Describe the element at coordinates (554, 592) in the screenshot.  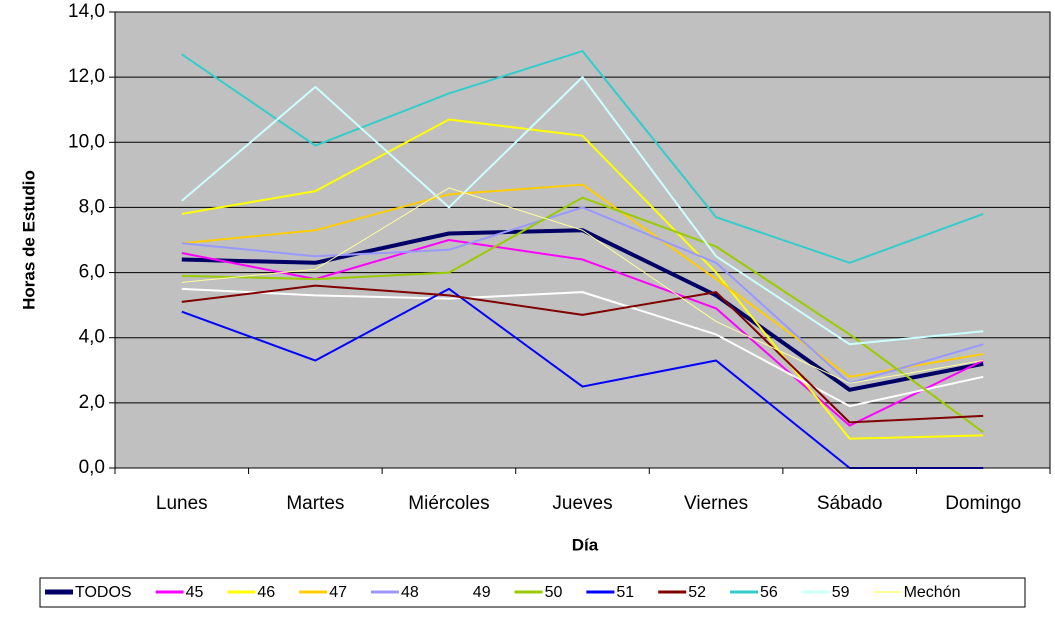
I see `legend-label: 50` at that location.